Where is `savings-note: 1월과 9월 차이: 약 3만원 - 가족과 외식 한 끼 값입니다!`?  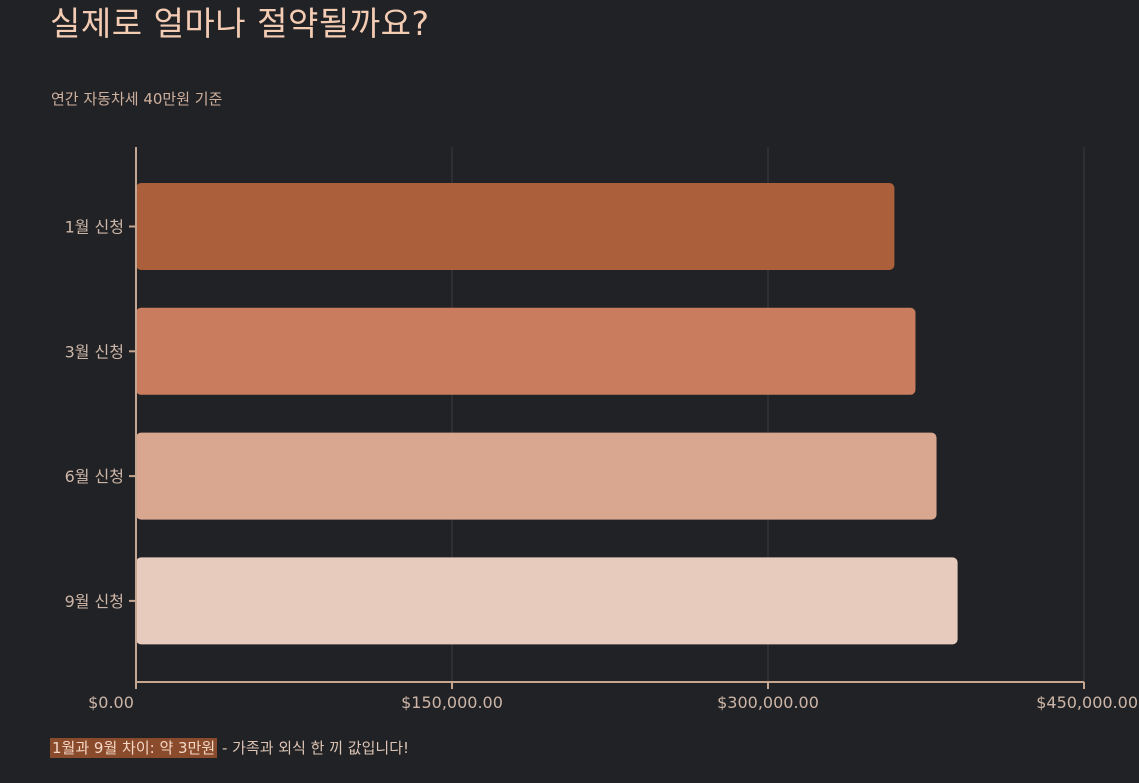 savings-note: 1월과 9월 차이: 약 3만원 - 가족과 외식 한 끼 값입니다! is located at coordinates (229, 748).